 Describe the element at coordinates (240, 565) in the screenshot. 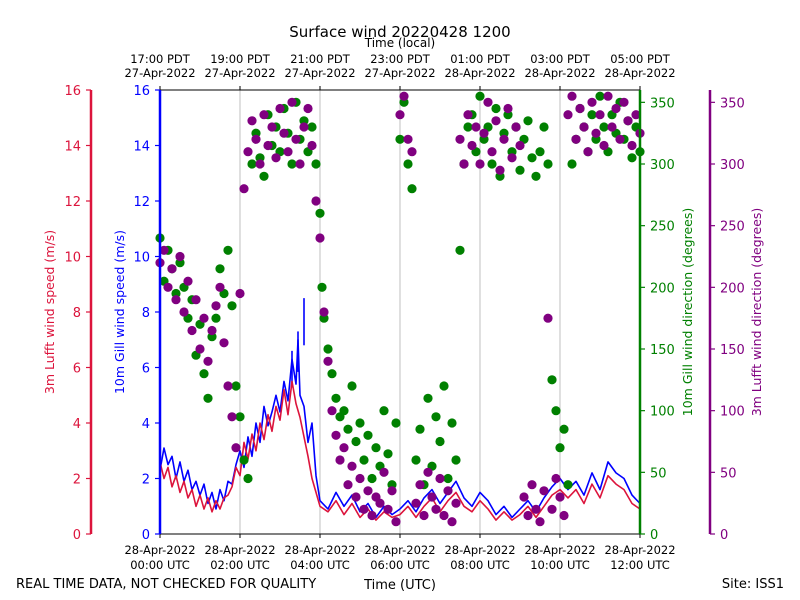

I see `x-tick-label-time: 02:00 UTC` at that location.